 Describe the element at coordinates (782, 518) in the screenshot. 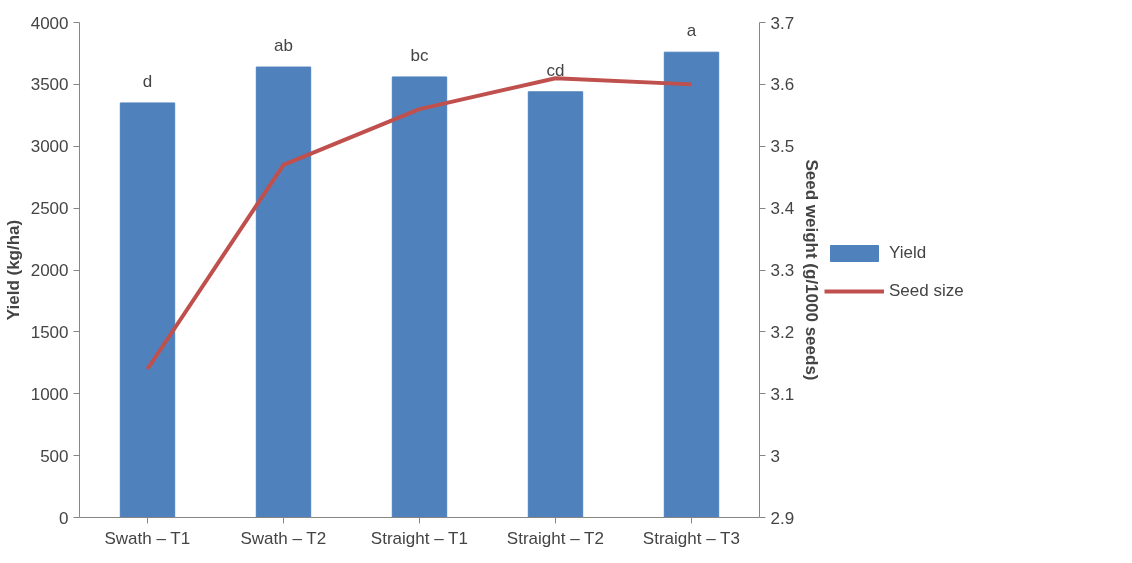

I see `y2-tick-label: 2.9` at that location.